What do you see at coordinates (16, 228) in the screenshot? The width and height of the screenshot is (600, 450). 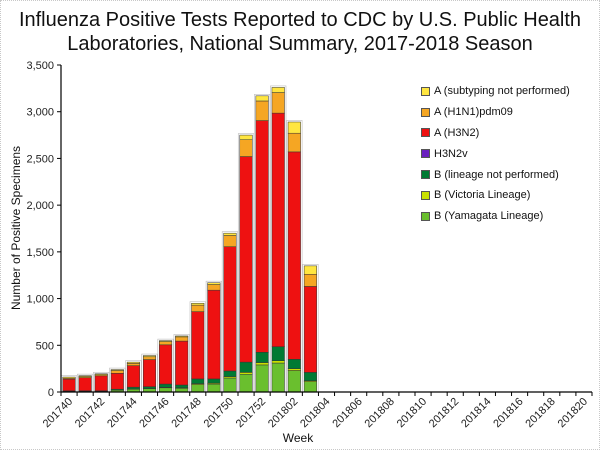 I see `y-axis-title: Number of Positive Specimens` at bounding box center [16, 228].